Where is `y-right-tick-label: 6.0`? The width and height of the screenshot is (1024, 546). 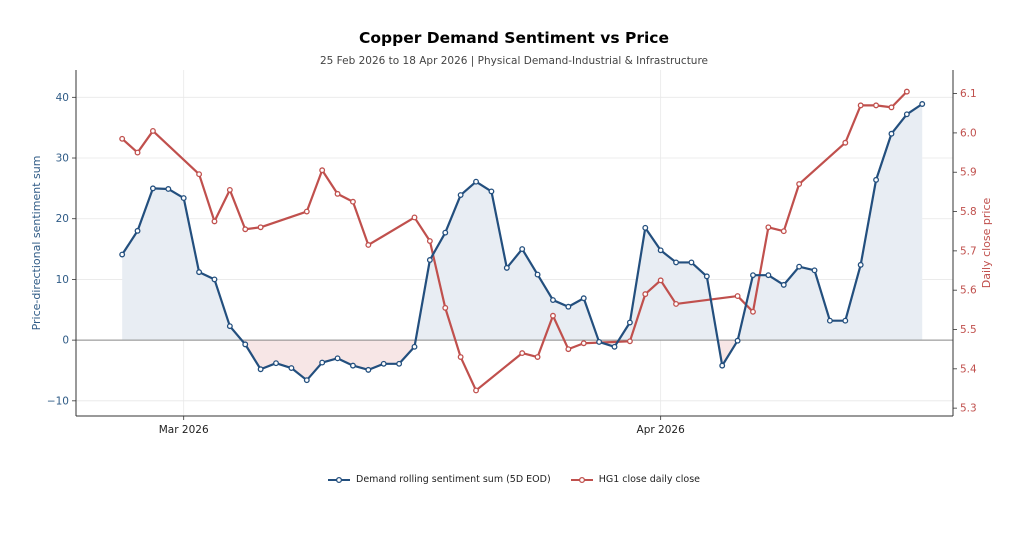
y-right-tick-label: 6.0 is located at coordinates (968, 133).